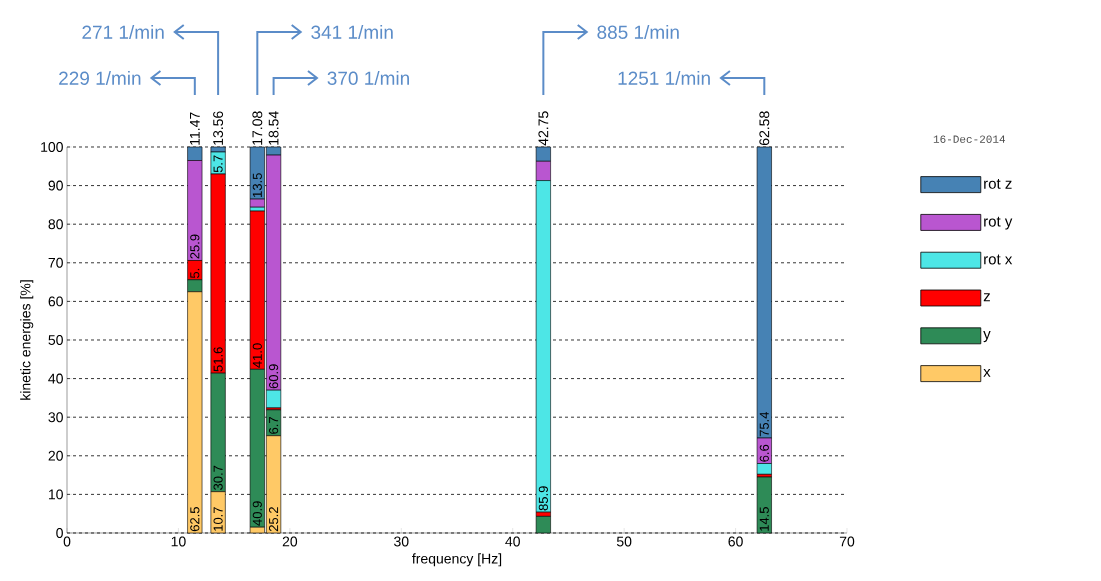 The image size is (1101, 581). What do you see at coordinates (624, 541) in the screenshot?
I see `x-tick-label: 50` at bounding box center [624, 541].